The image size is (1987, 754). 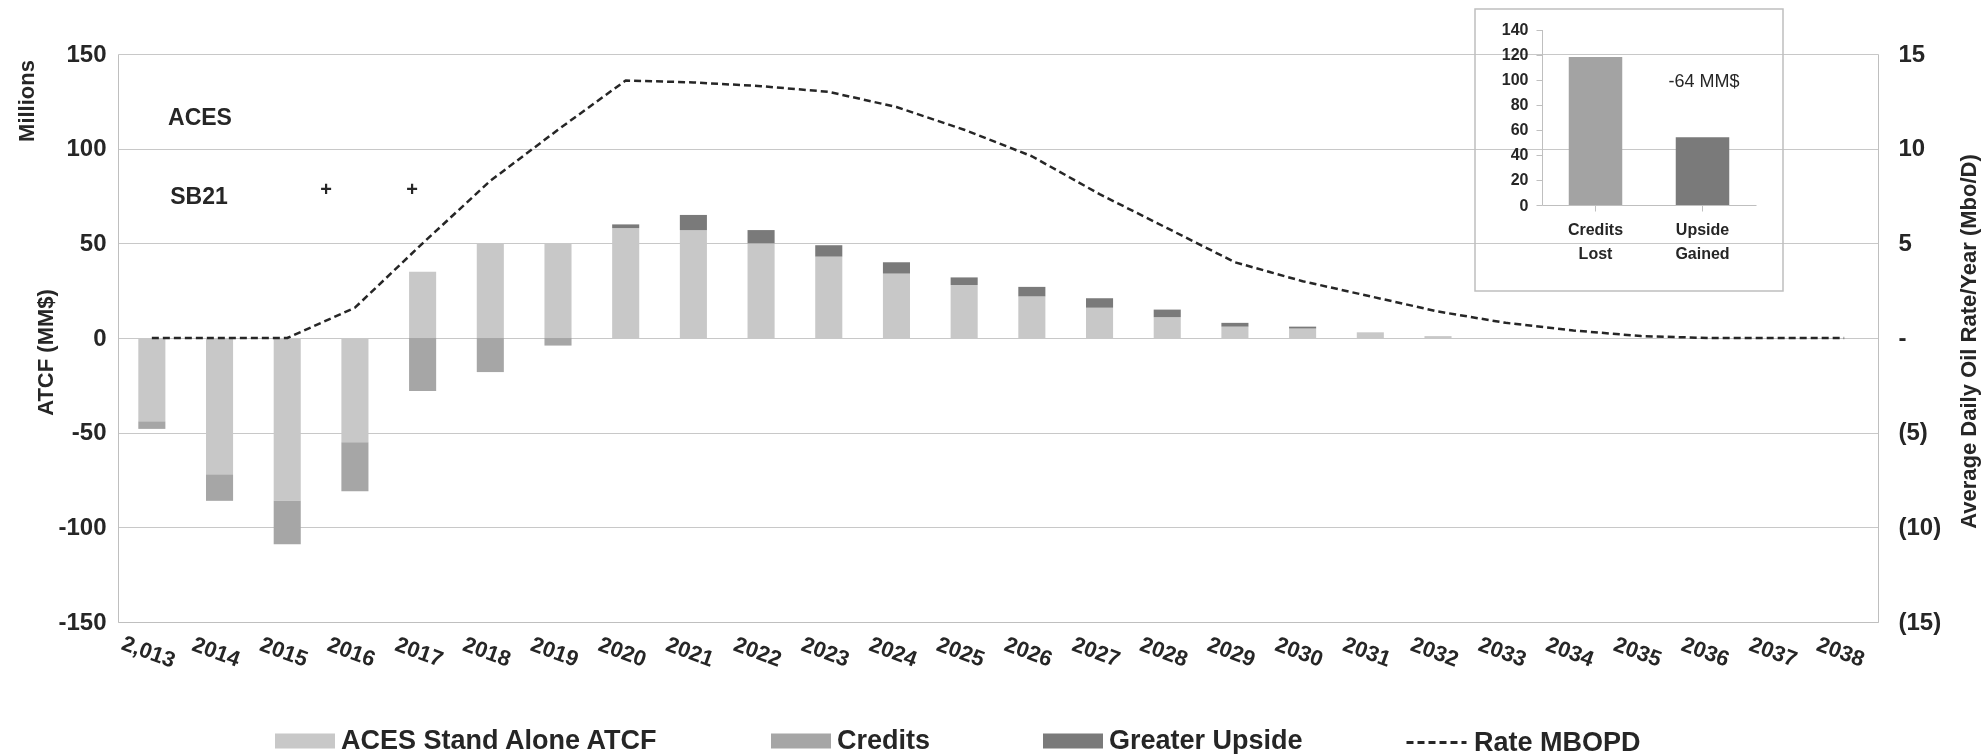 I want to click on y-tick-label: -100, so click(x=82, y=526).